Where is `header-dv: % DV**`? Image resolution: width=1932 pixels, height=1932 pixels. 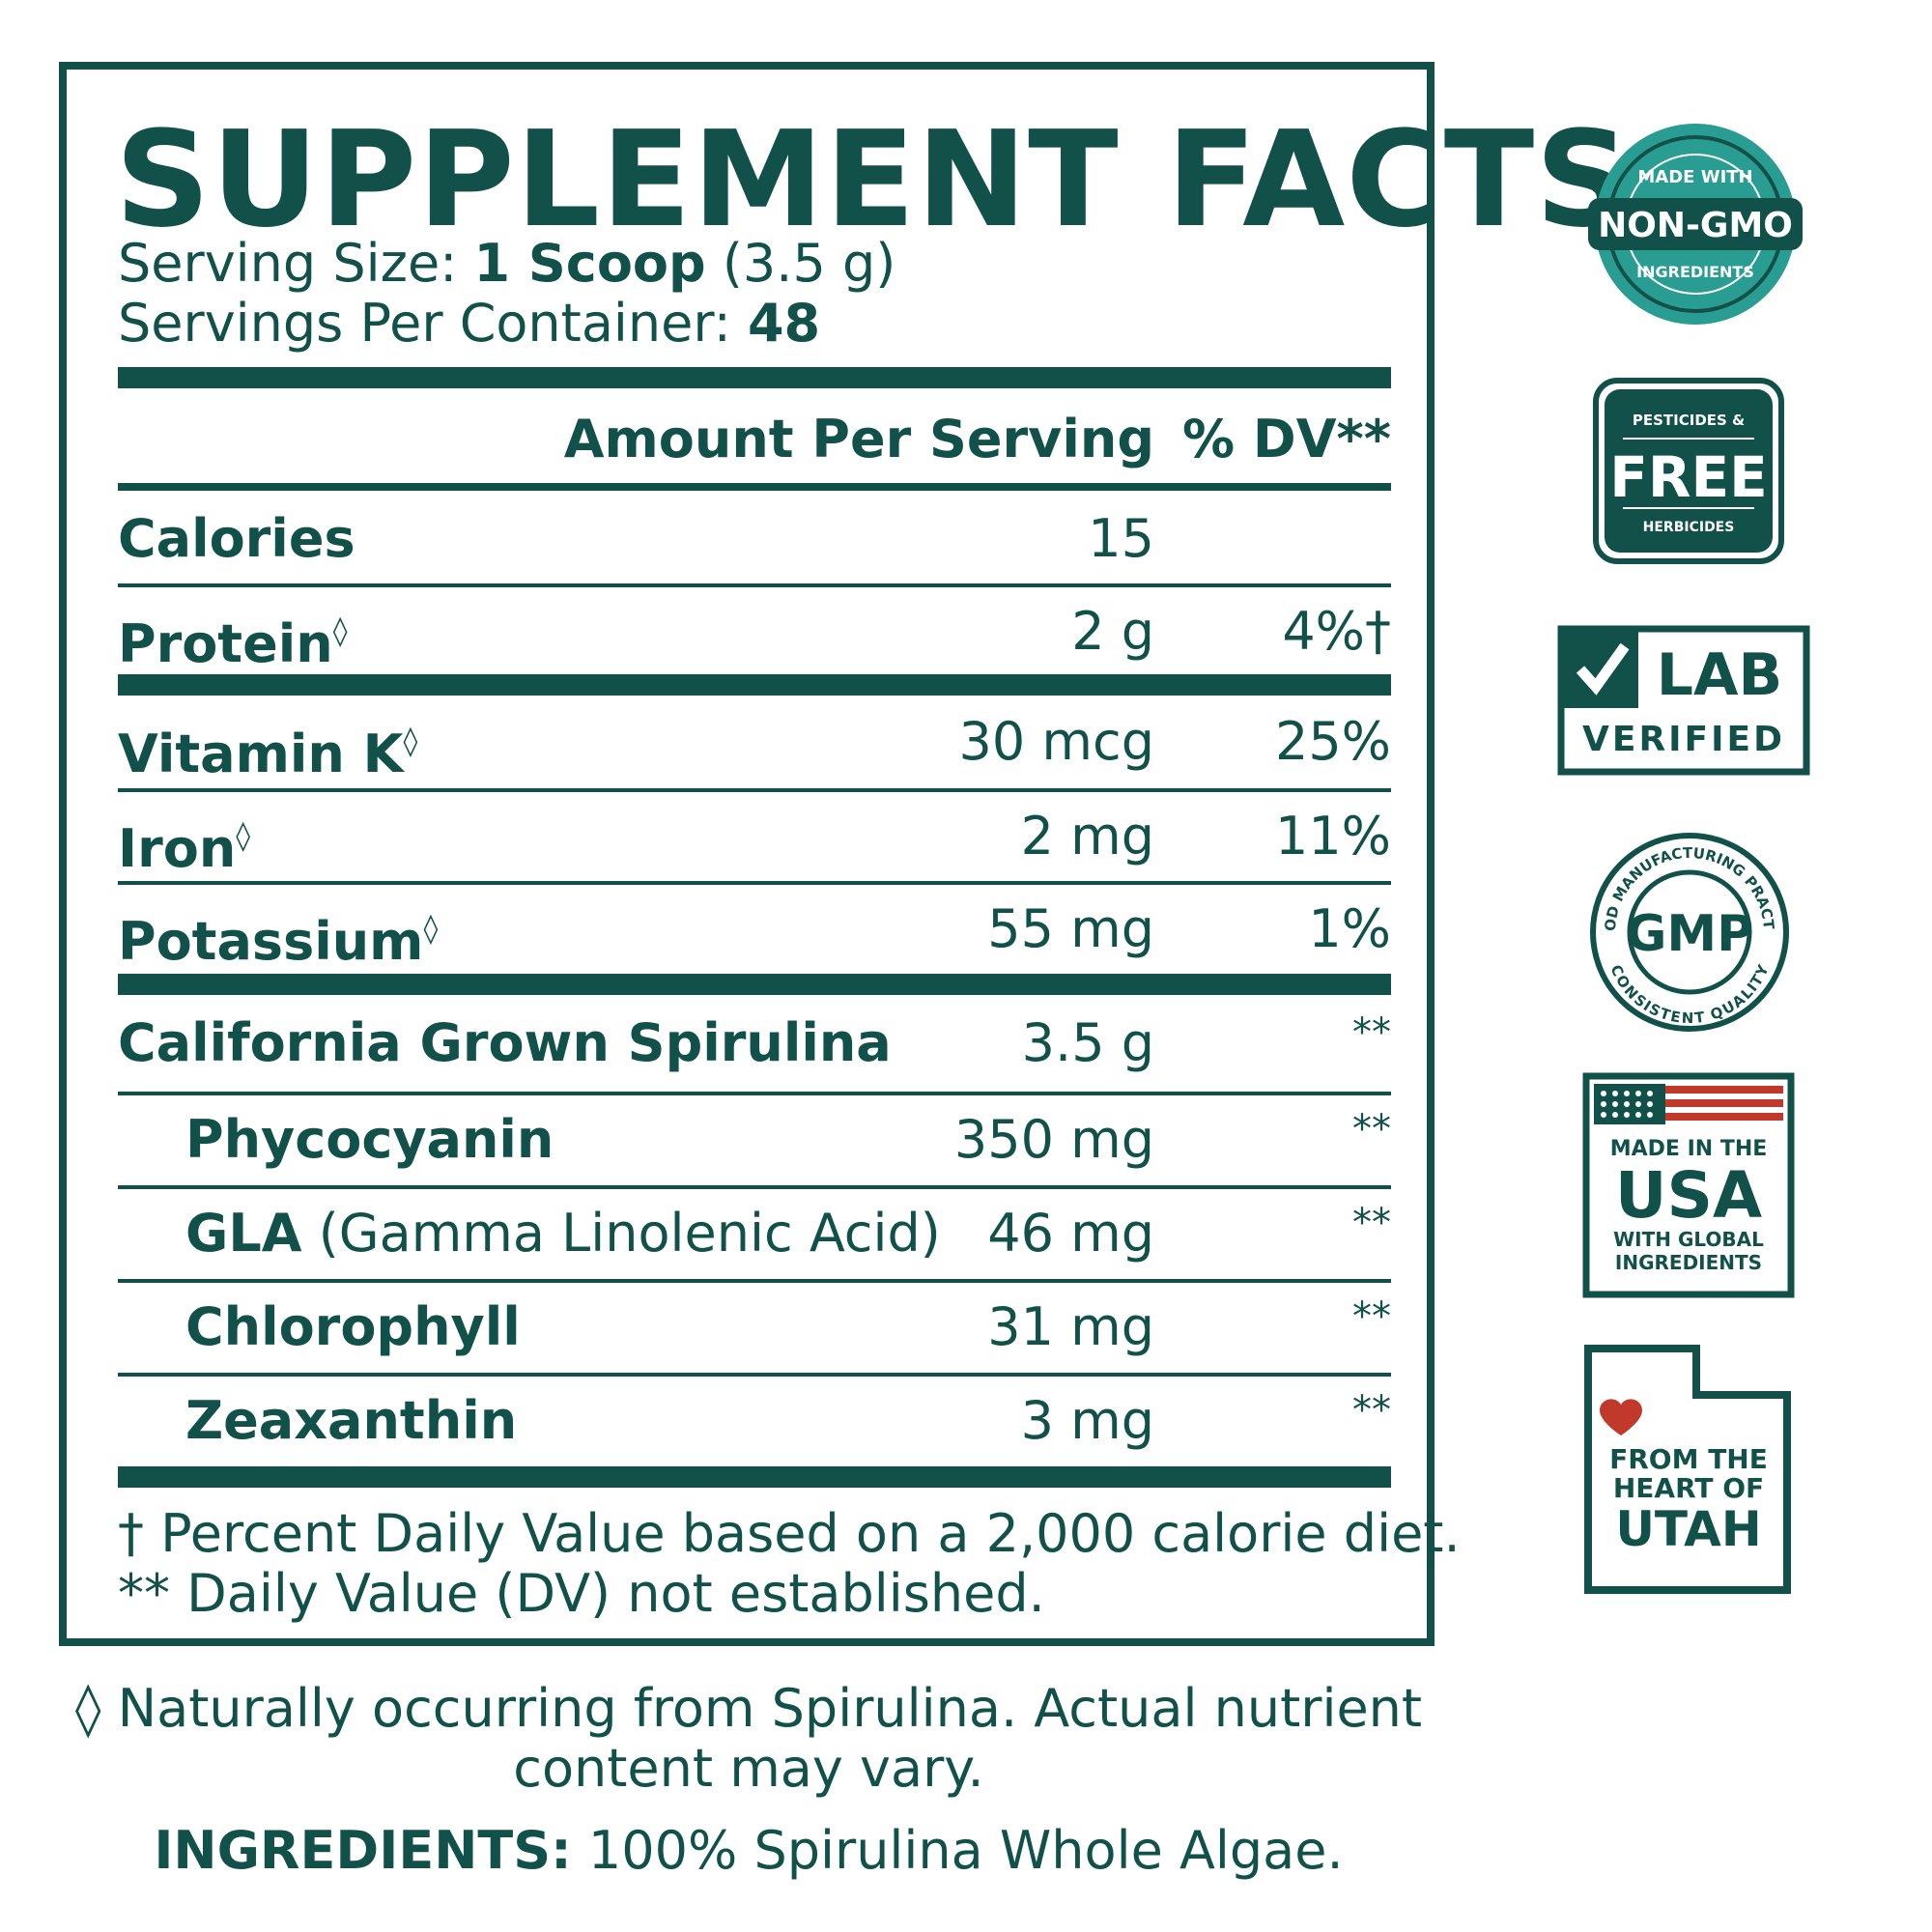 header-dv: % DV** is located at coordinates (1286, 439).